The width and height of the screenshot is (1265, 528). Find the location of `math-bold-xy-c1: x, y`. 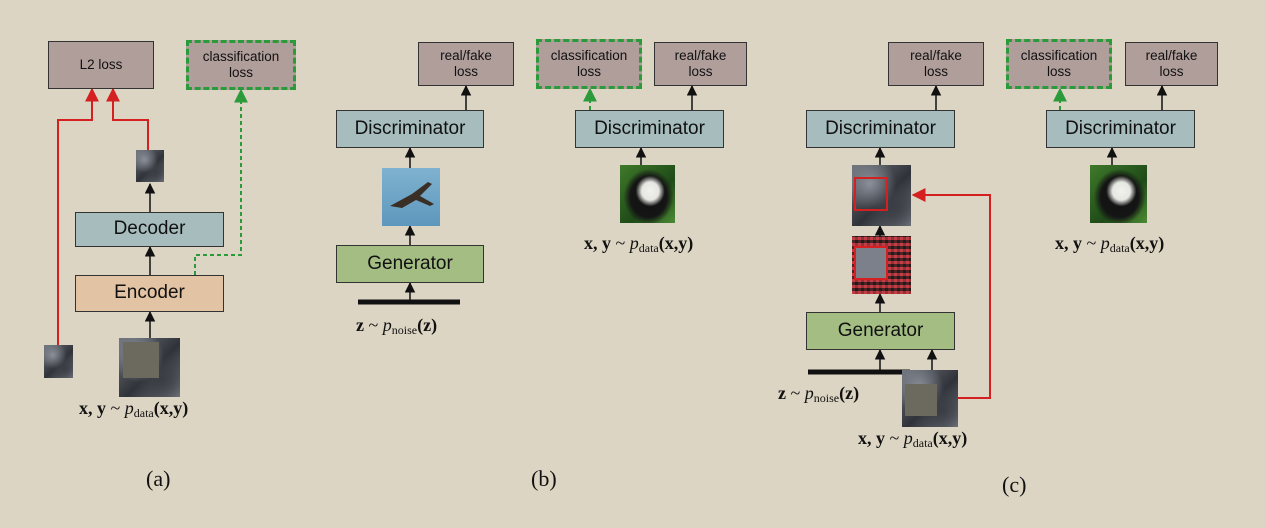

math-bold-xy-c1: x, y is located at coordinates (871, 438).